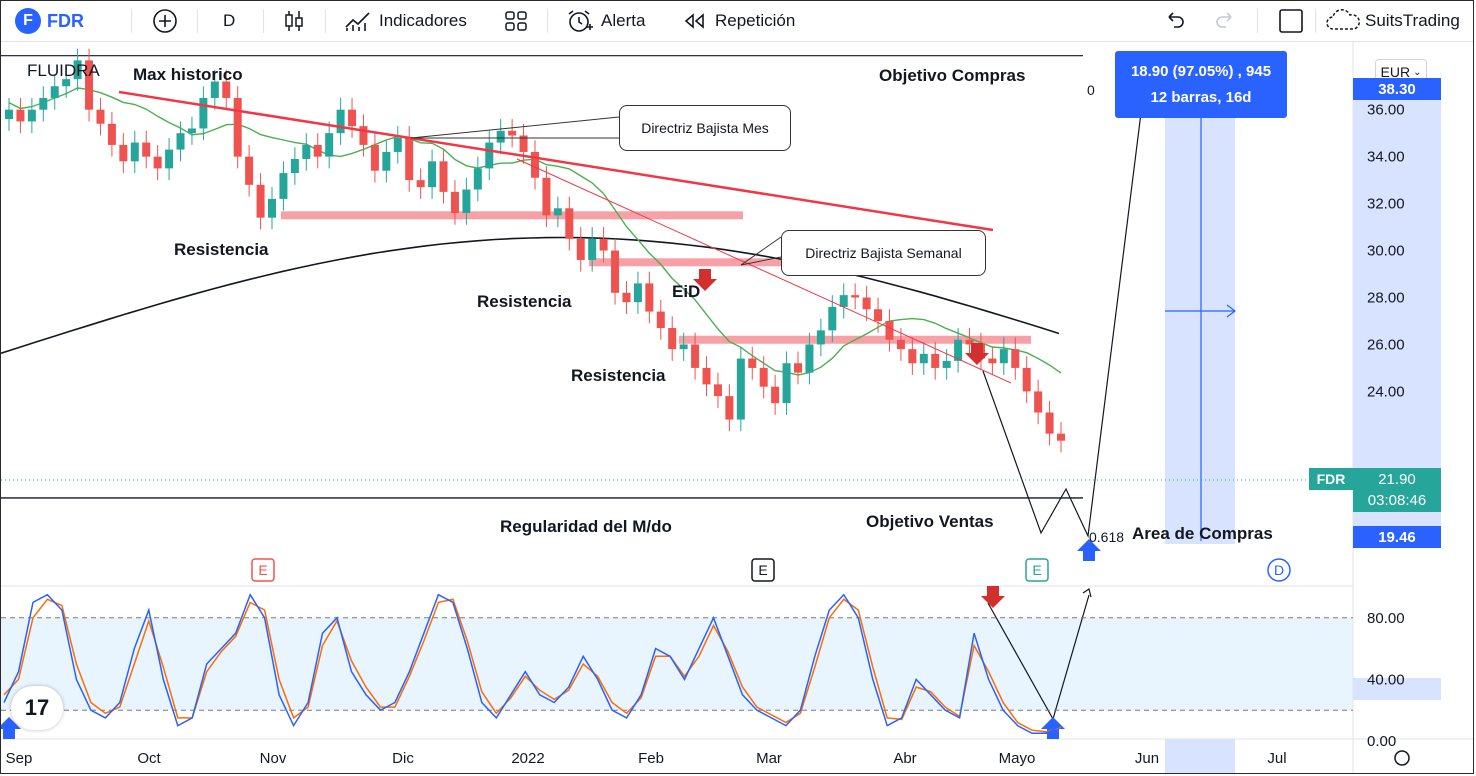 The width and height of the screenshot is (1476, 776). What do you see at coordinates (1091, 90) in the screenshot?
I see `fib-label-0: 0` at bounding box center [1091, 90].